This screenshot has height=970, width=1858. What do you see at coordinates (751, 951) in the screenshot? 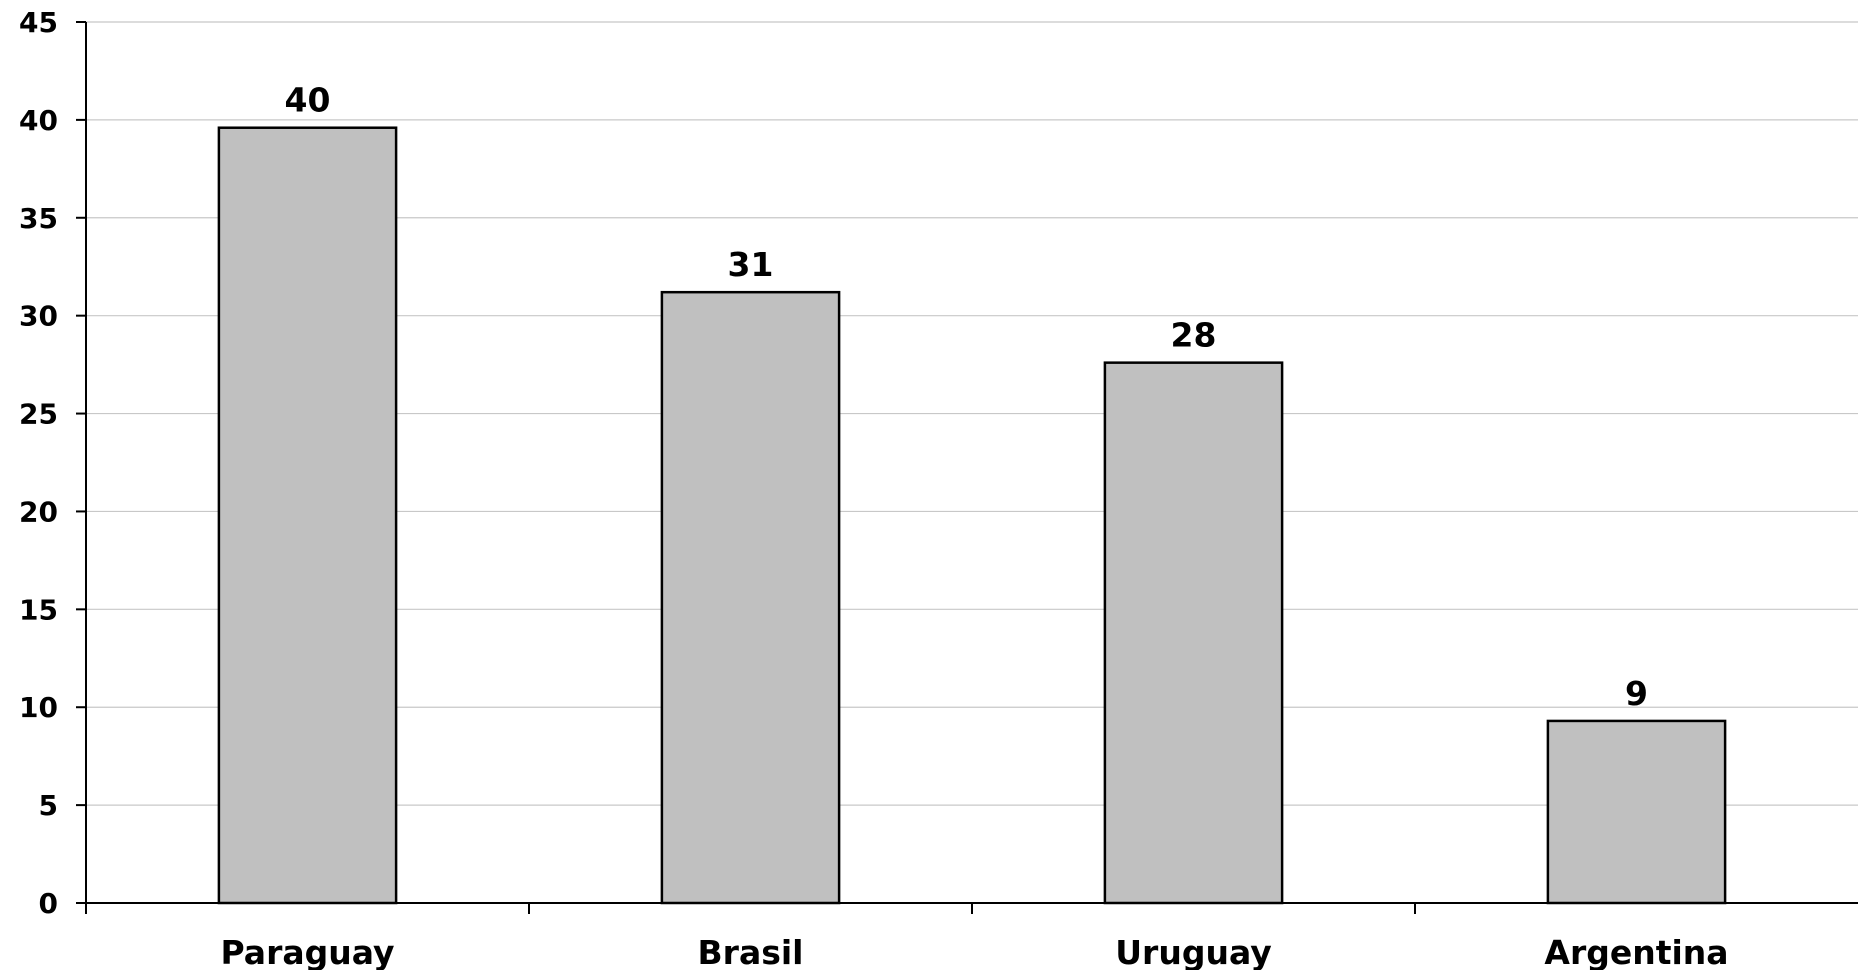
I see `x-tick-label-brasil: Brasil` at bounding box center [751, 951].